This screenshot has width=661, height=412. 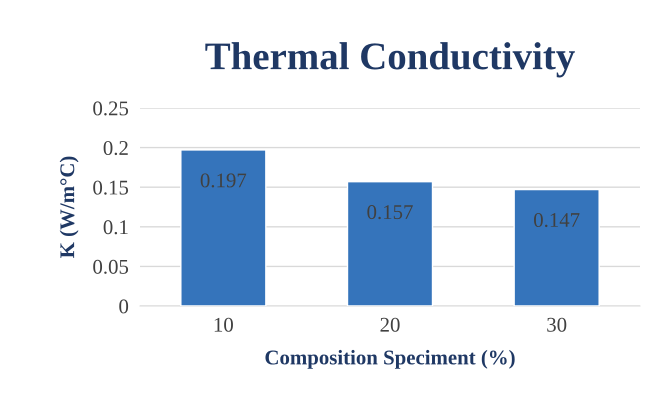 What do you see at coordinates (556, 325) in the screenshot?
I see `x-tick-label: 30` at bounding box center [556, 325].